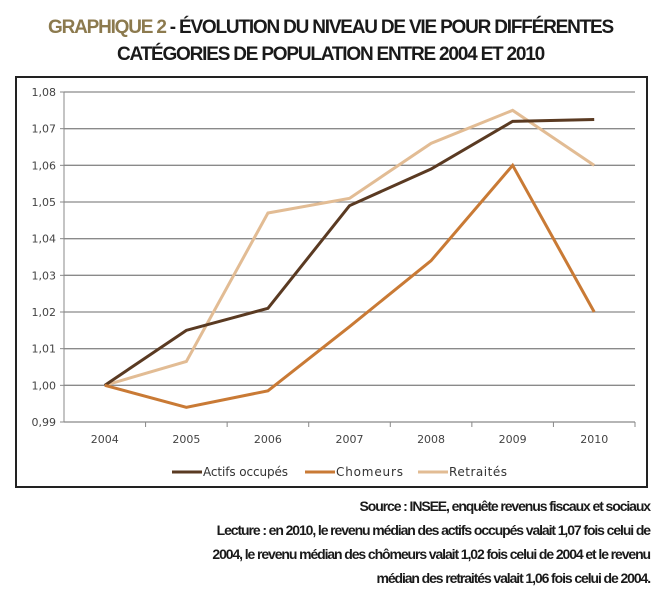  I want to click on chart-number: GRAPHIQUE 2, so click(107, 27).